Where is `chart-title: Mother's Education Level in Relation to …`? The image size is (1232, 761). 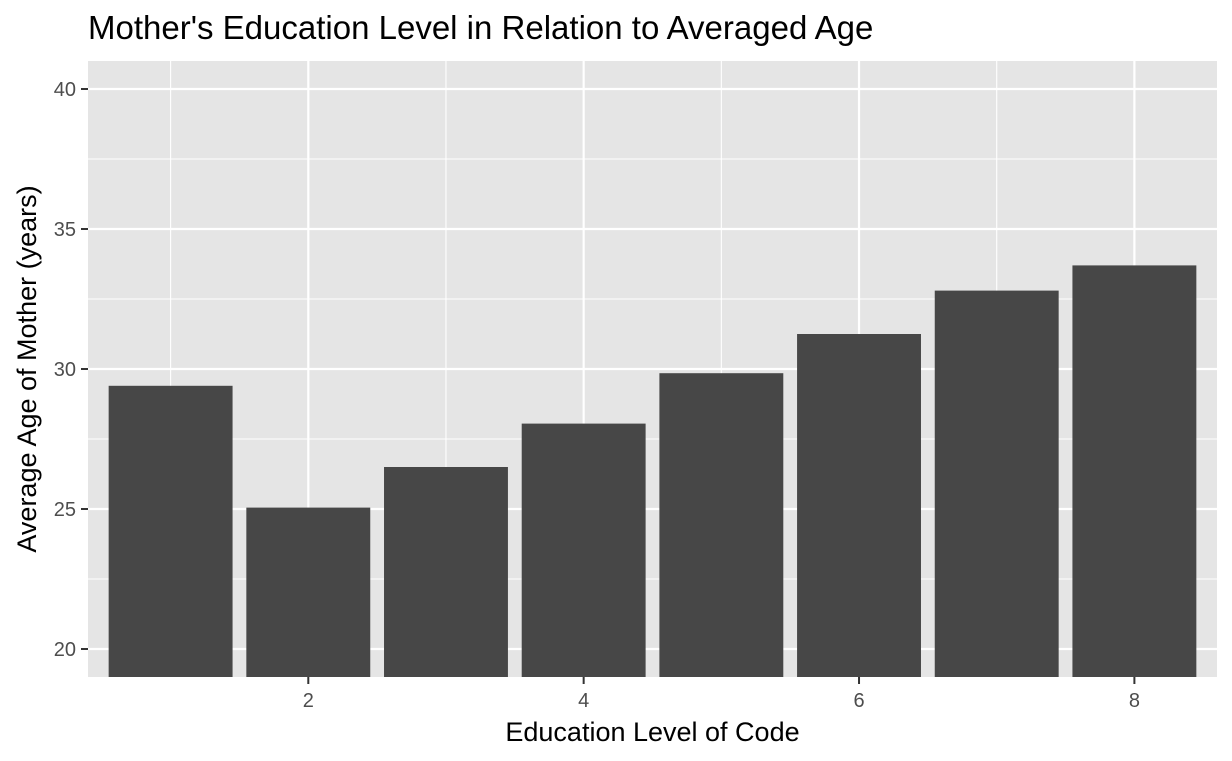
chart-title: Mother's Education Level in Relation to … is located at coordinates (480, 27).